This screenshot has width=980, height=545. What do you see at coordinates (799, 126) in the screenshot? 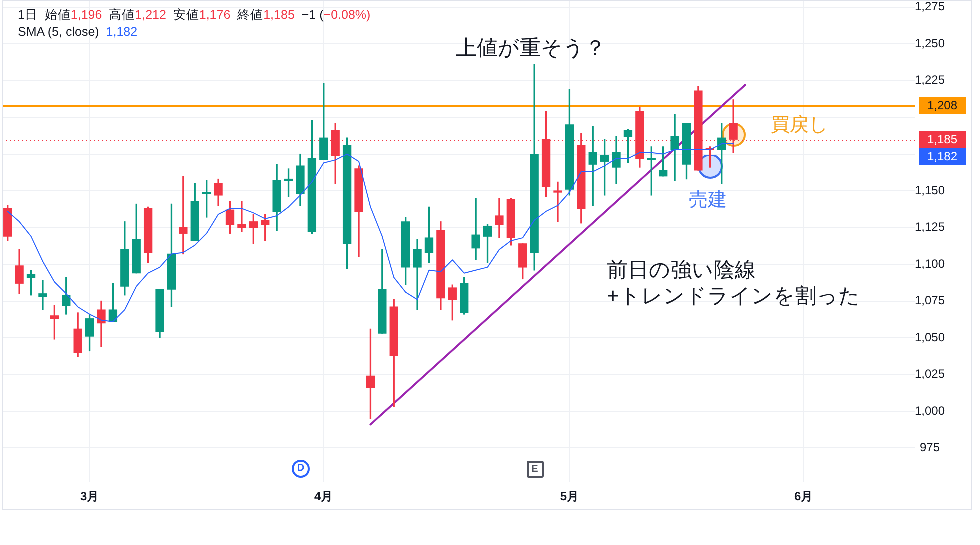
I see `annotation: 買戻し` at bounding box center [799, 126].